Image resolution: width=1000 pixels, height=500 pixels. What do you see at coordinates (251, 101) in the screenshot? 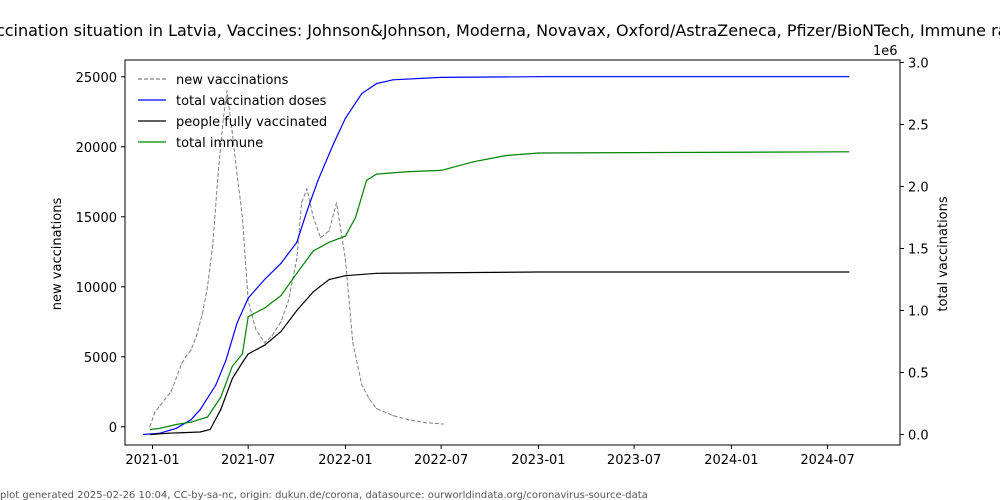
I see `legend-label-2: total vaccination doses` at bounding box center [251, 101].